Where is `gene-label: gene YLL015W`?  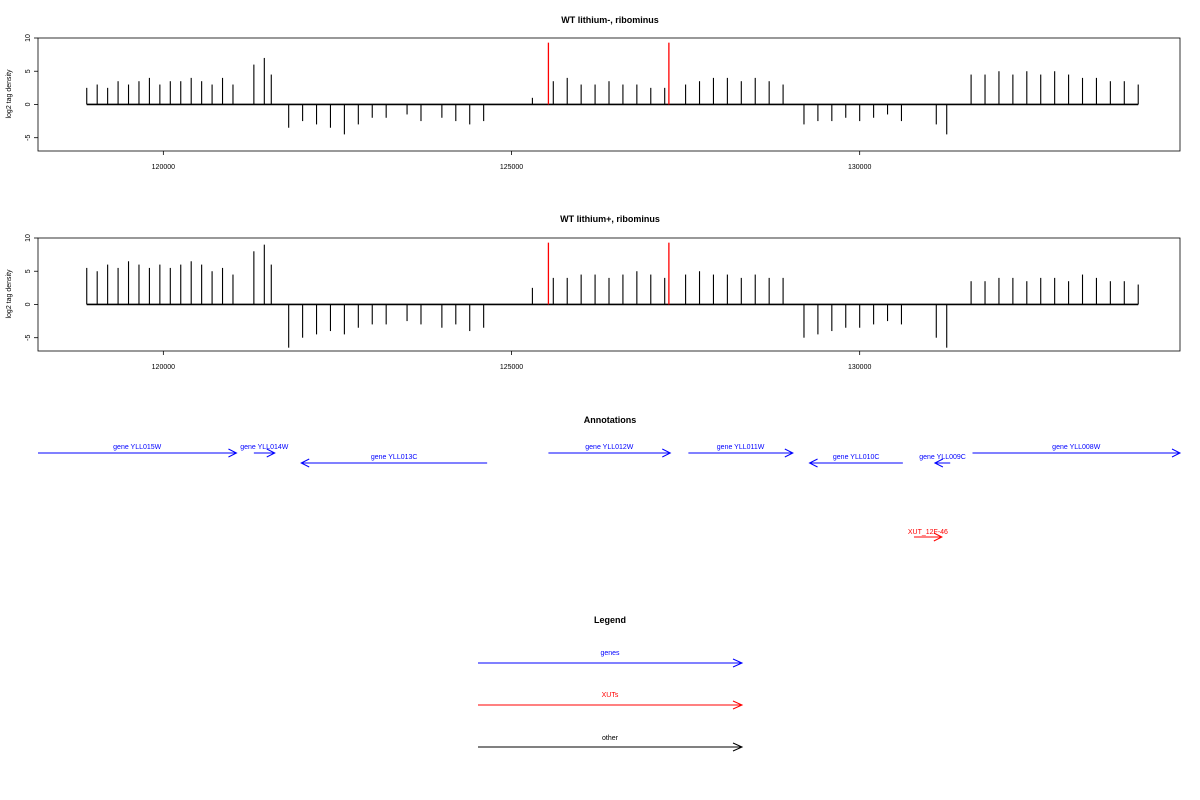
gene-label: gene YLL015W is located at coordinates (137, 447).